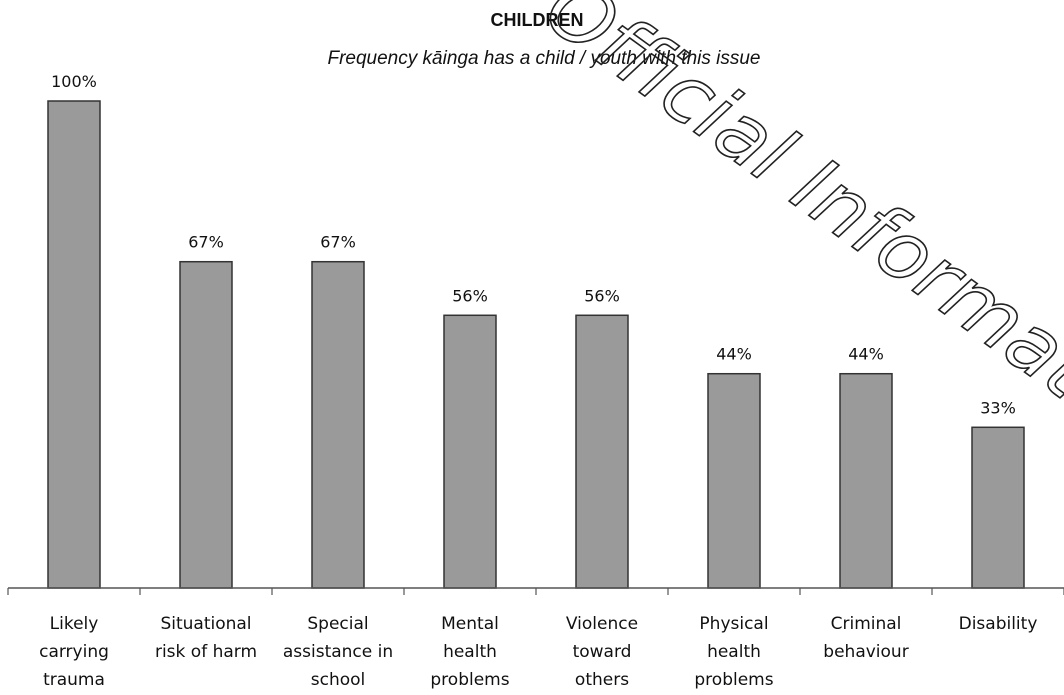 Image resolution: width=1064 pixels, height=695 pixels. What do you see at coordinates (866, 624) in the screenshot?
I see `category-label: Criminal` at bounding box center [866, 624].